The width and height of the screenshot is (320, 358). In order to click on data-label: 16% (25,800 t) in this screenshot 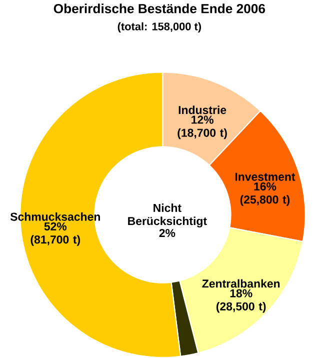, I will do `click(265, 194)`.